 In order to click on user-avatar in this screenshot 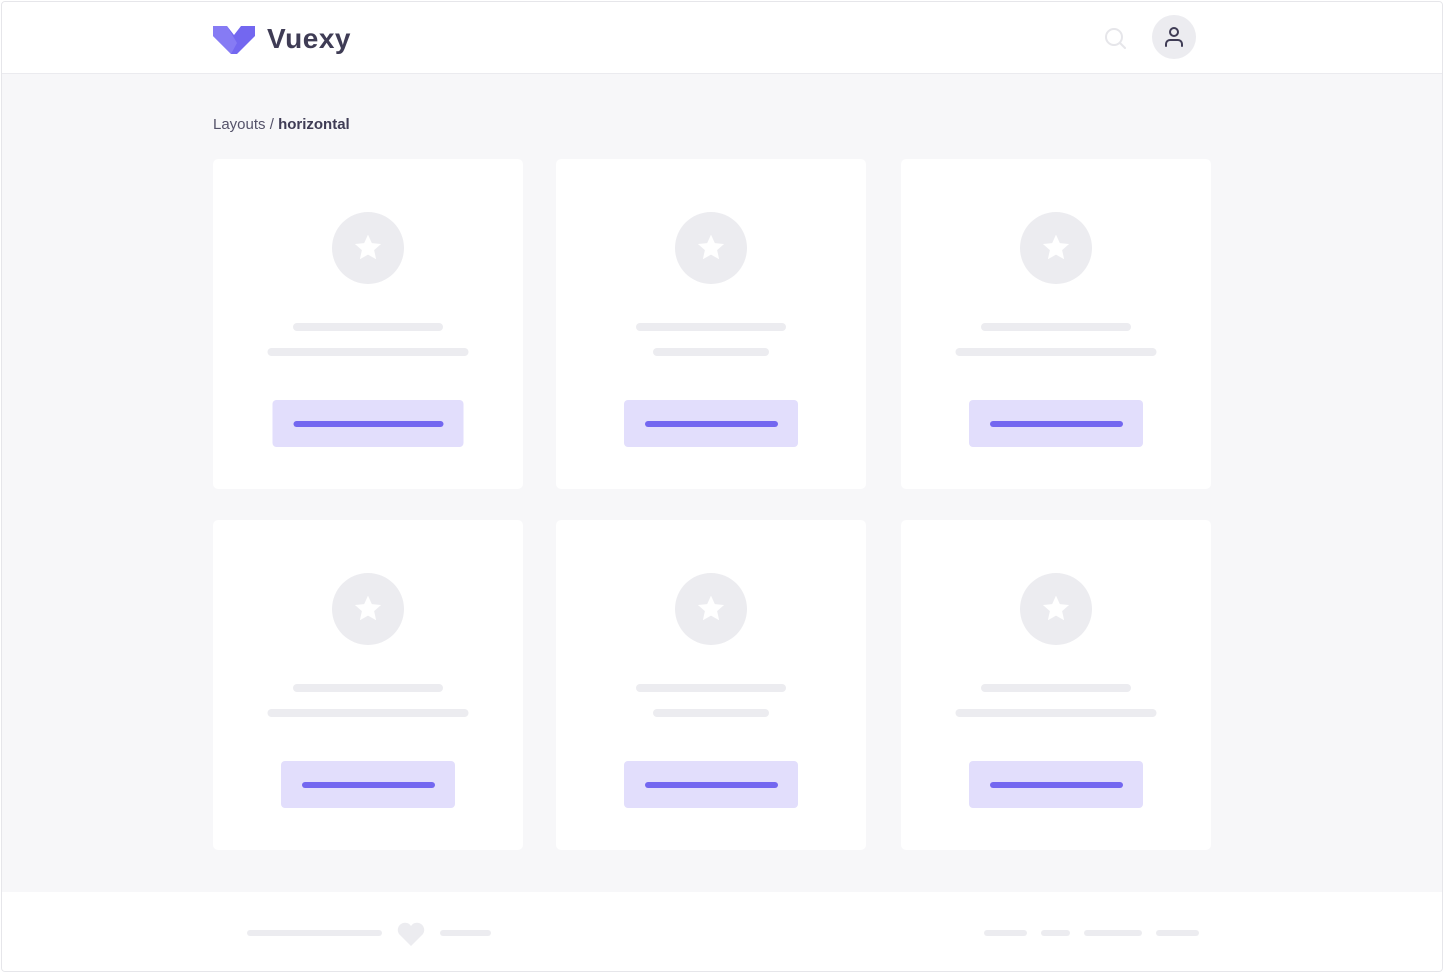, I will do `click(1174, 37)`.